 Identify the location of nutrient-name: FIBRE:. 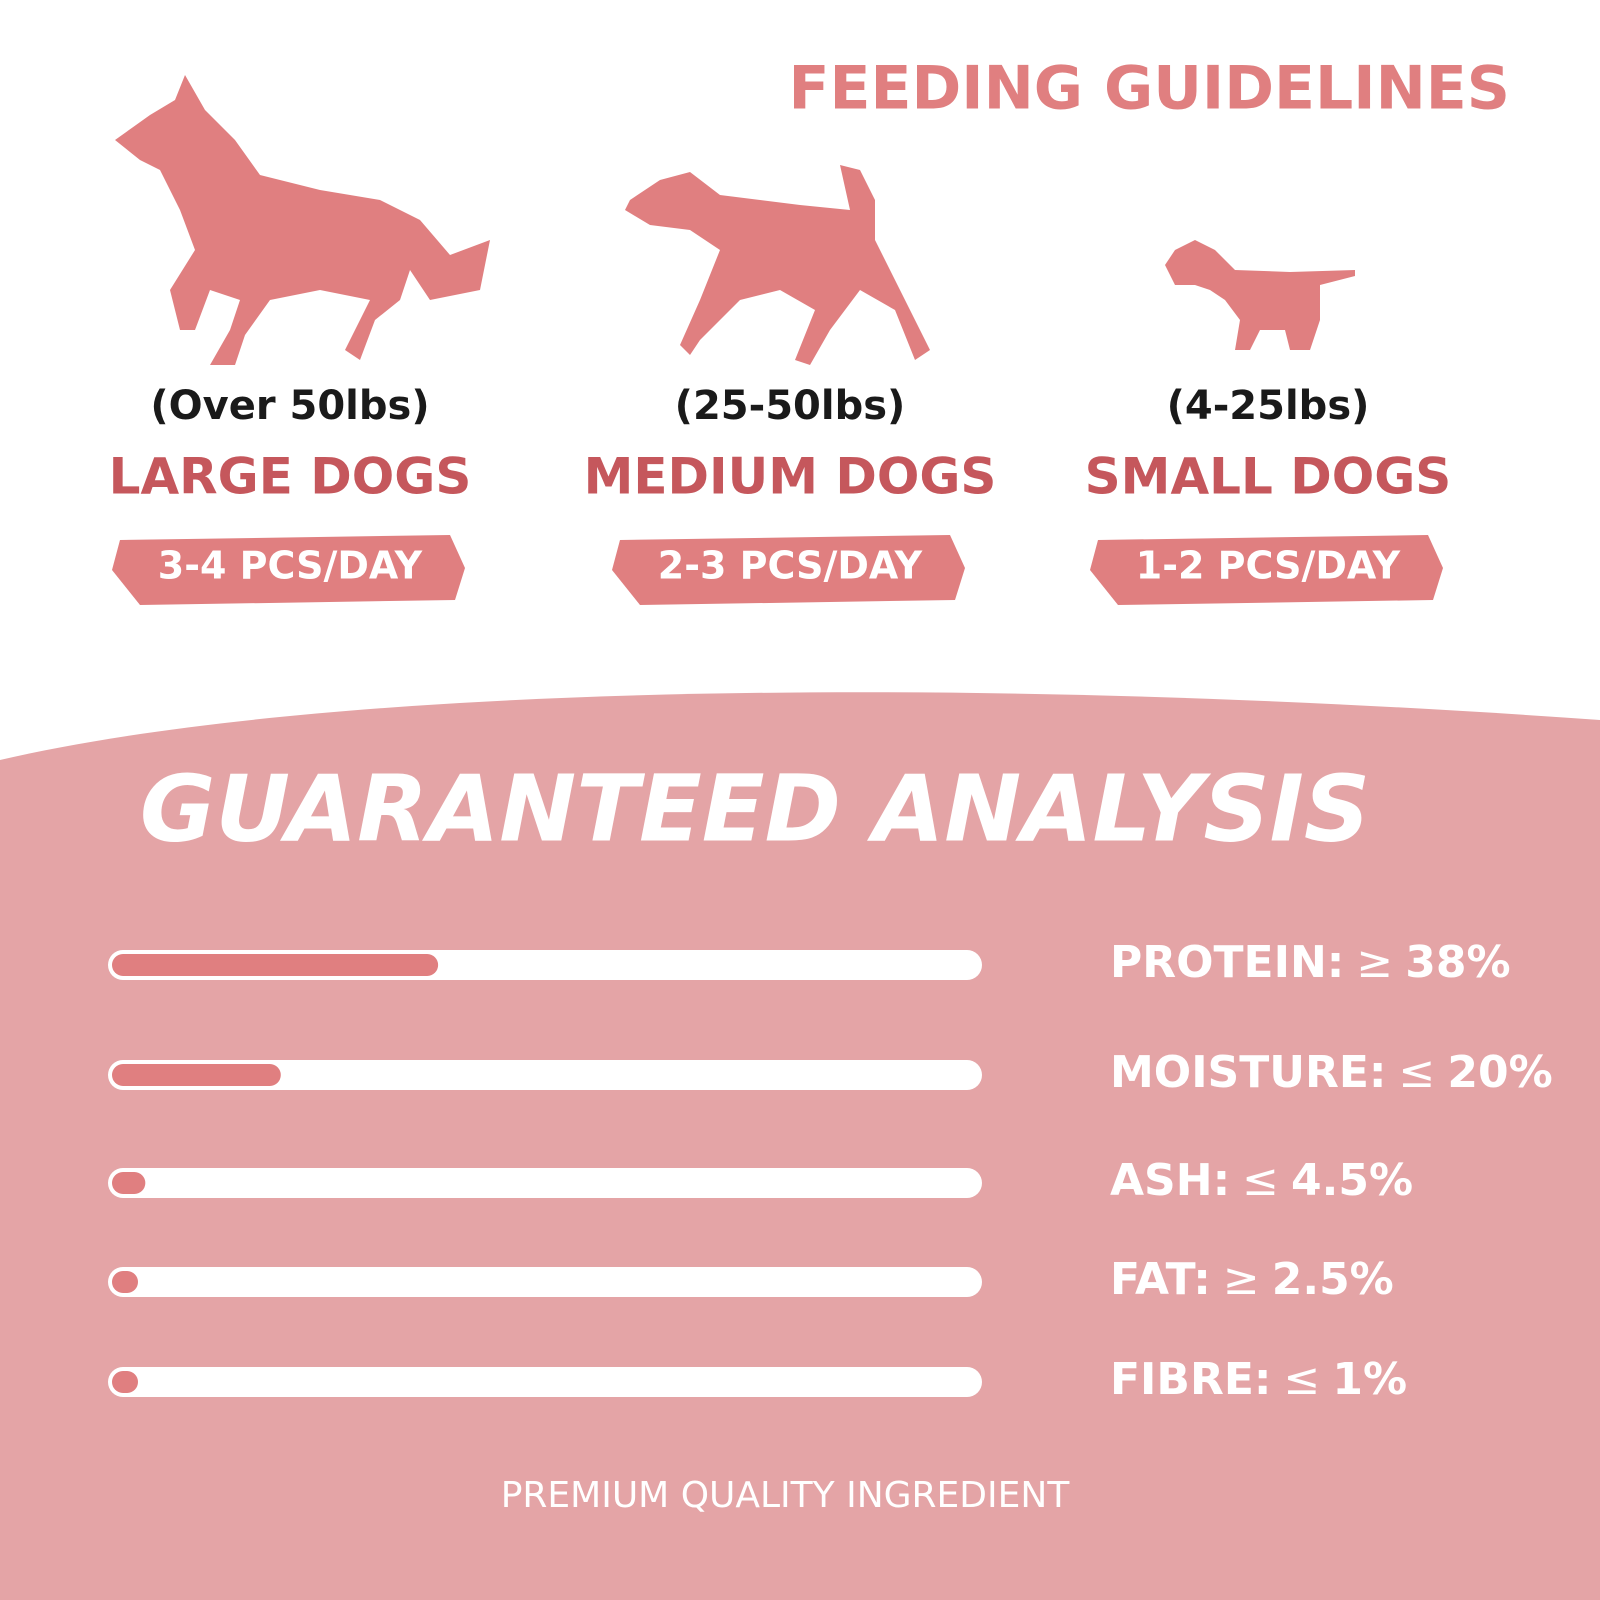
(1191, 1379).